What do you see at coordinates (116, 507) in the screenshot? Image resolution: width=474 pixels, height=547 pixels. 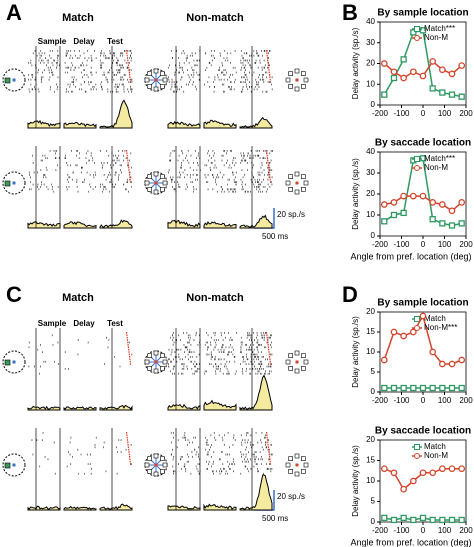 I see `psth` at bounding box center [116, 507].